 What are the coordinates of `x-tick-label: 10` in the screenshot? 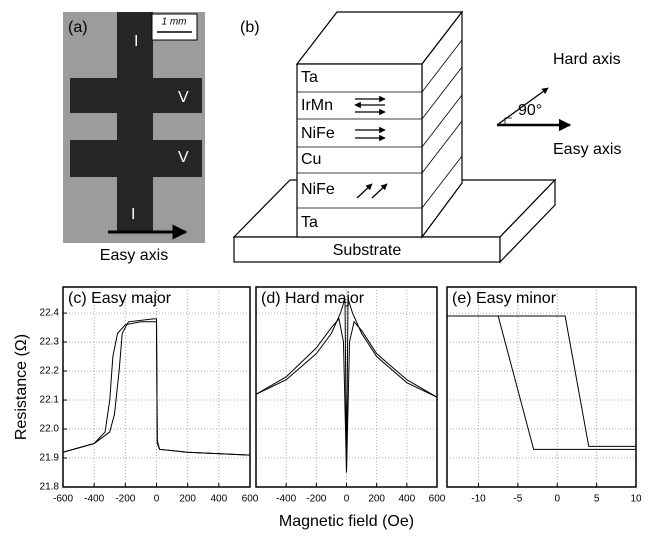 It's located at (636, 499).